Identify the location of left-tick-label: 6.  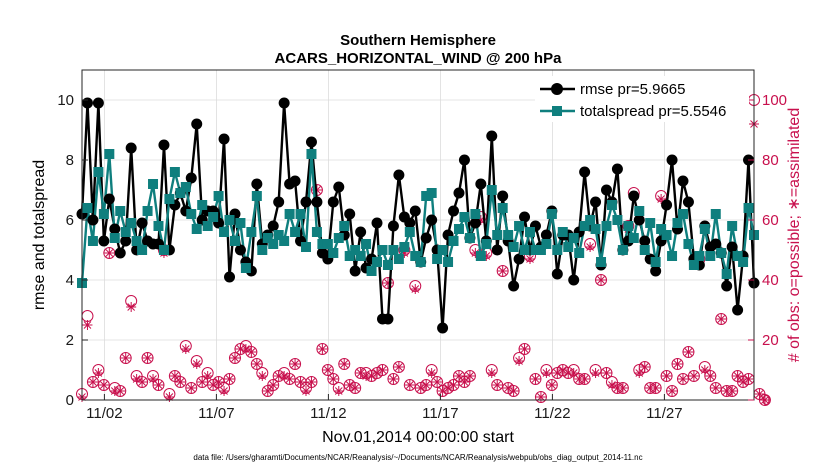
(70, 220).